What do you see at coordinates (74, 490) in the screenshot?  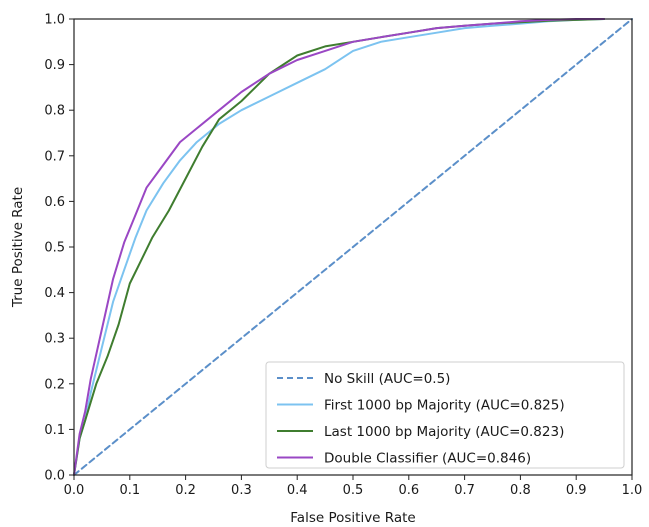 I see `x-tick-label-0: 0.0` at bounding box center [74, 490].